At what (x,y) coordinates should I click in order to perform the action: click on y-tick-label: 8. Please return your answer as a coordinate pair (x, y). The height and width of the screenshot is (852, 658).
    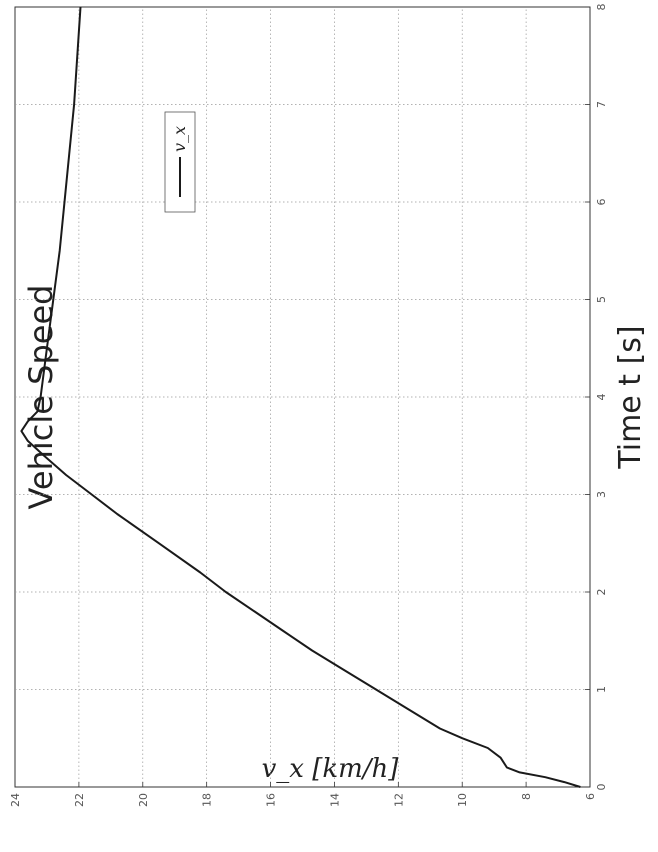
    Looking at the image, I should click on (526, 796).